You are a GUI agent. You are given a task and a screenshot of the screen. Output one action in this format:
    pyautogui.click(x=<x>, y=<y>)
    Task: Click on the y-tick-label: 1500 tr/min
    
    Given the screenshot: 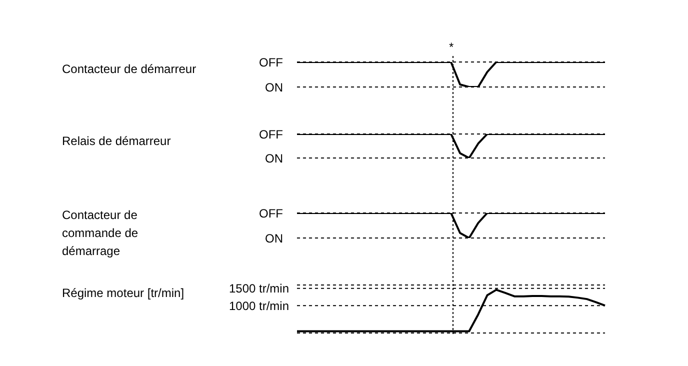 What is the action you would take?
    pyautogui.click(x=258, y=289)
    